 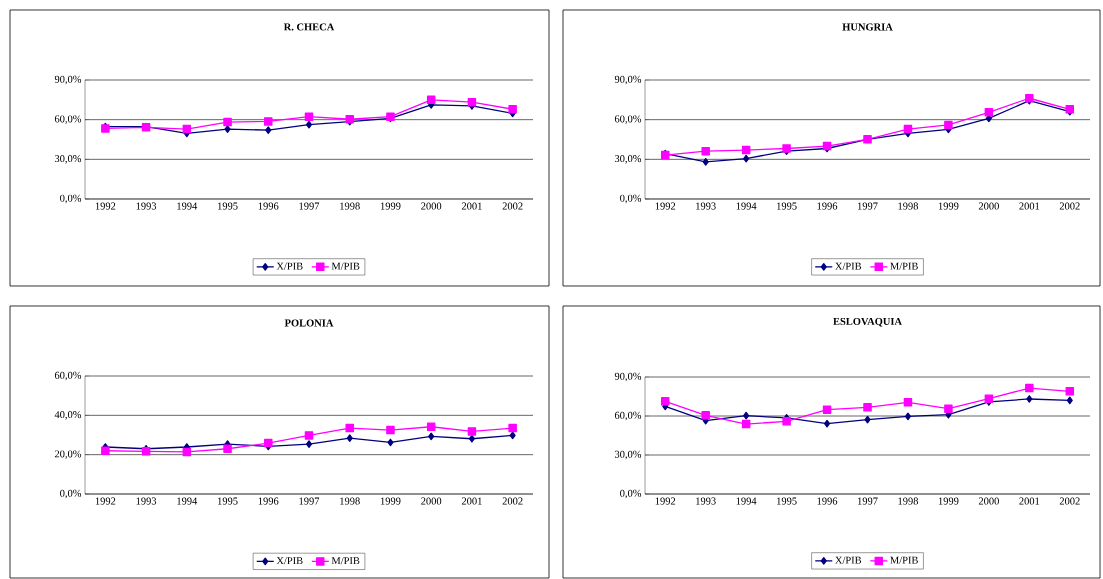 What do you see at coordinates (867, 322) in the screenshot?
I see `chart-title: ESLOVAQUIA` at bounding box center [867, 322].